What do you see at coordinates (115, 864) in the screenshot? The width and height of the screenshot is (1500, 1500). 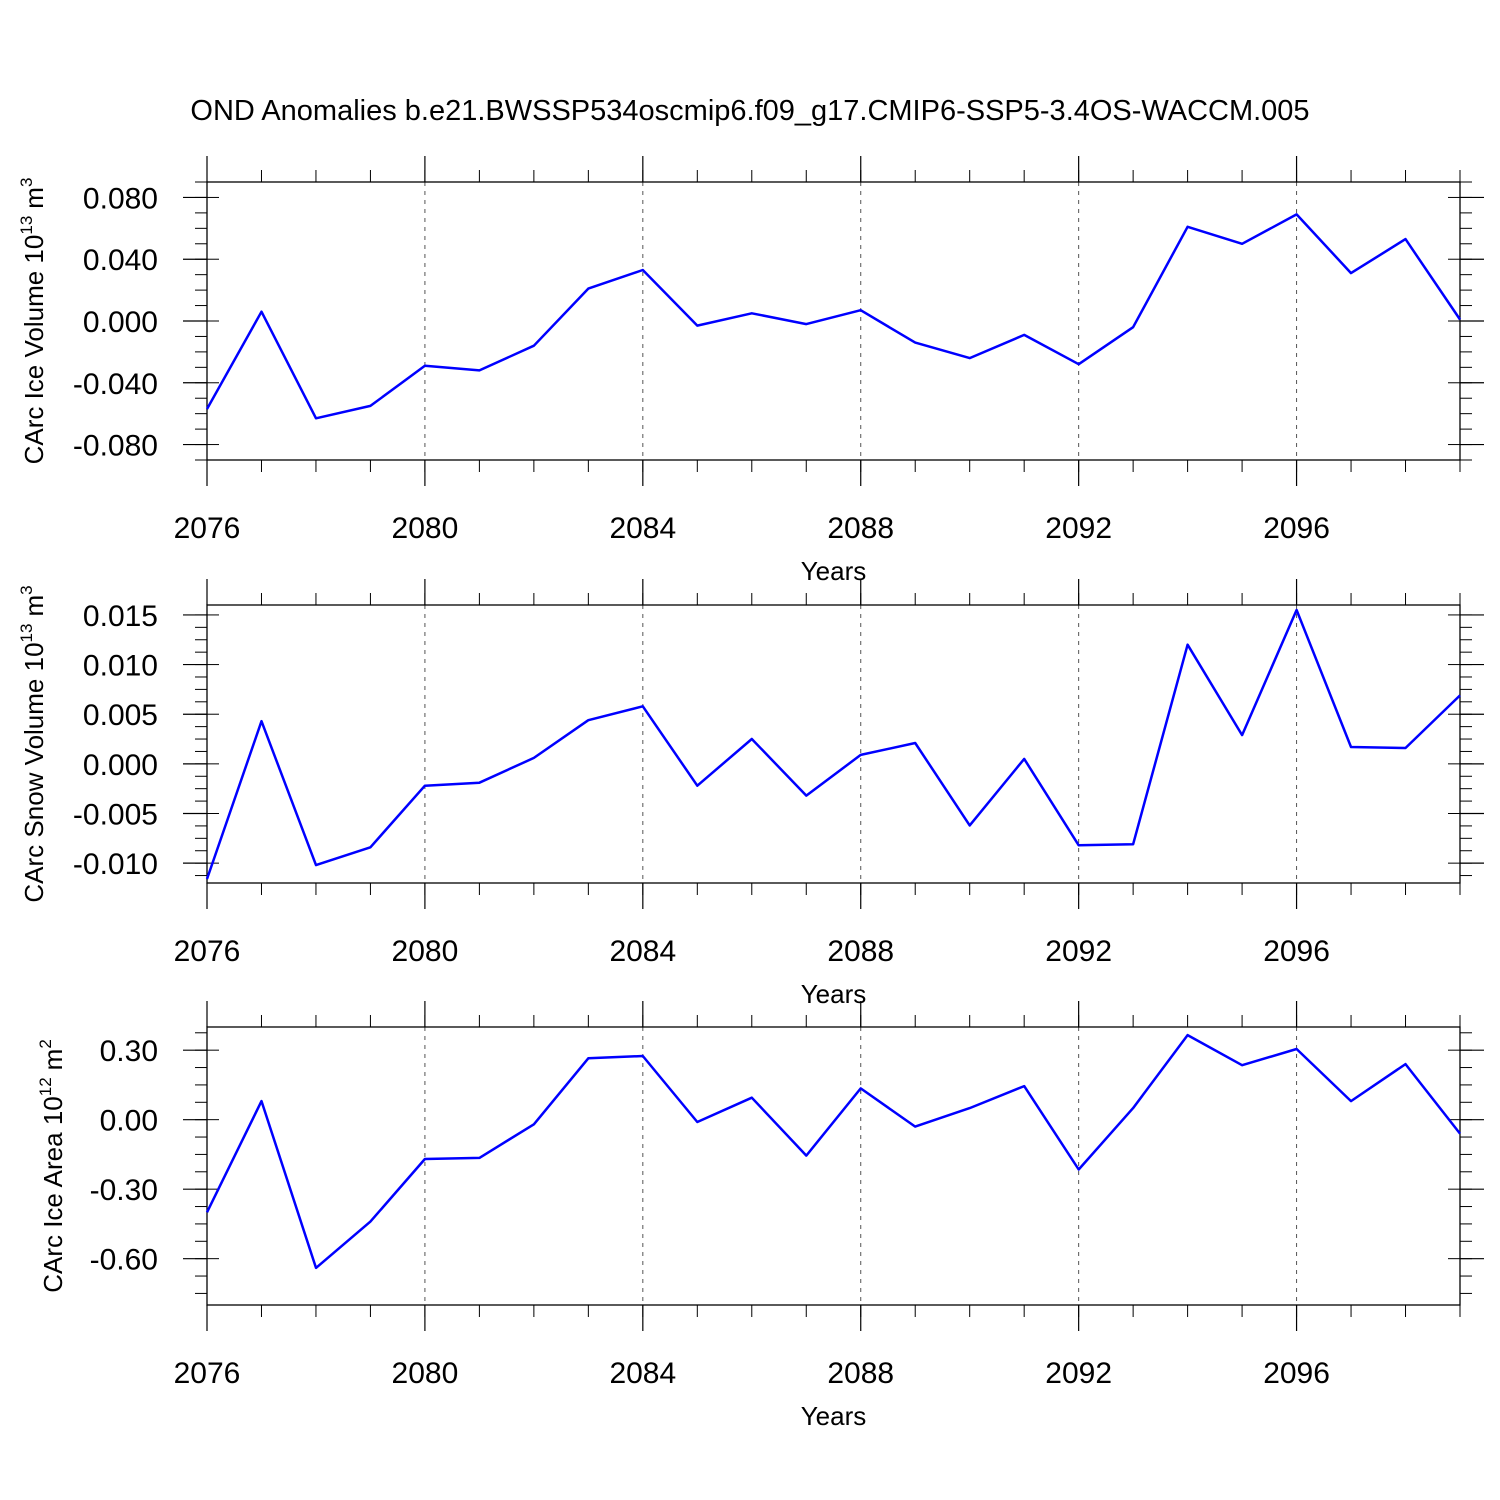 I see `y-tick-label--0.010: -0.010` at bounding box center [115, 864].